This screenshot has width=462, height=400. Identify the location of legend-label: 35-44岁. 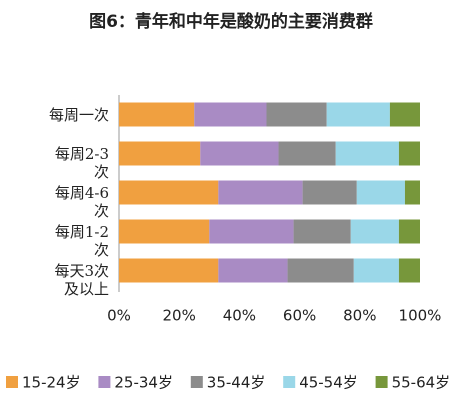
(236, 383).